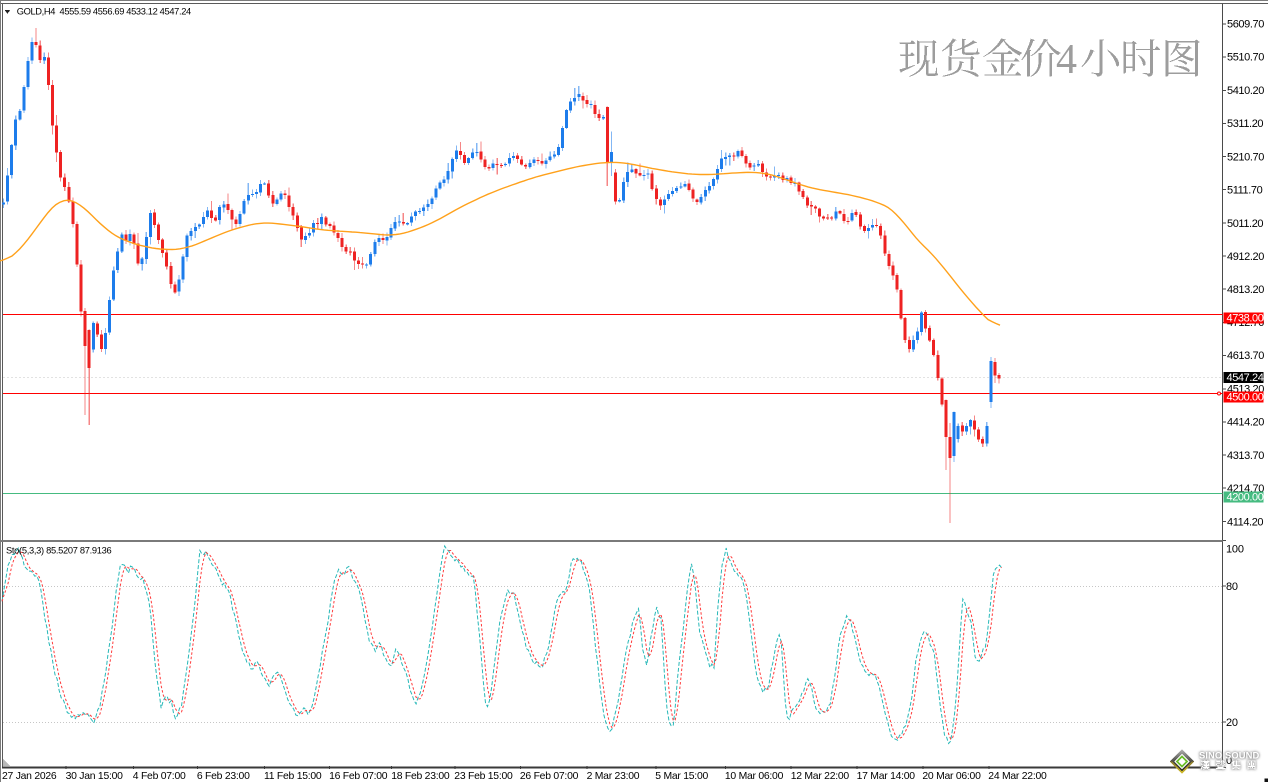  What do you see at coordinates (59, 551) in the screenshot?
I see `svg-text: Sto(5,3,3) 85.5207 87.9136` at bounding box center [59, 551].